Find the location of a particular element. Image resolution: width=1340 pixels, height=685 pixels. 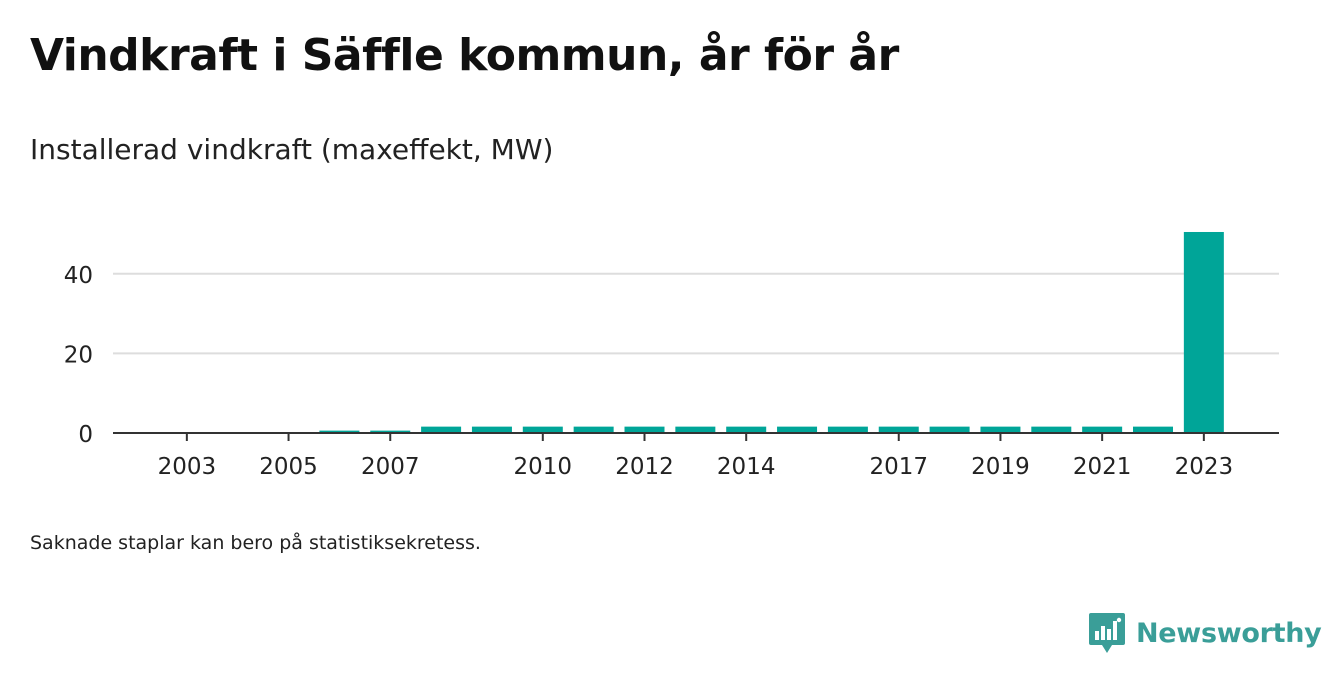

x-tick-label: 2005 is located at coordinates (288, 467).